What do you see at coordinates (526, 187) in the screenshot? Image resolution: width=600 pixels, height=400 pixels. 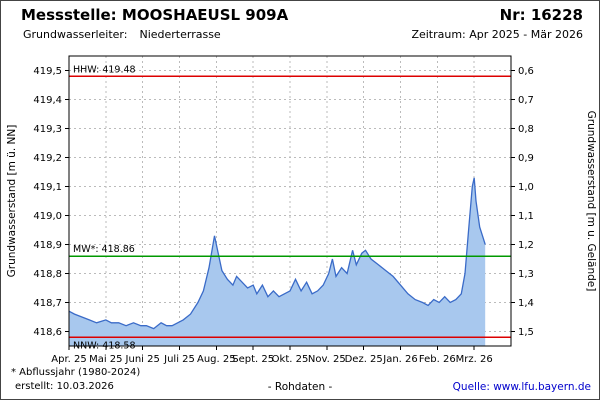 I see `svg-text: 1,0` at bounding box center [526, 187].